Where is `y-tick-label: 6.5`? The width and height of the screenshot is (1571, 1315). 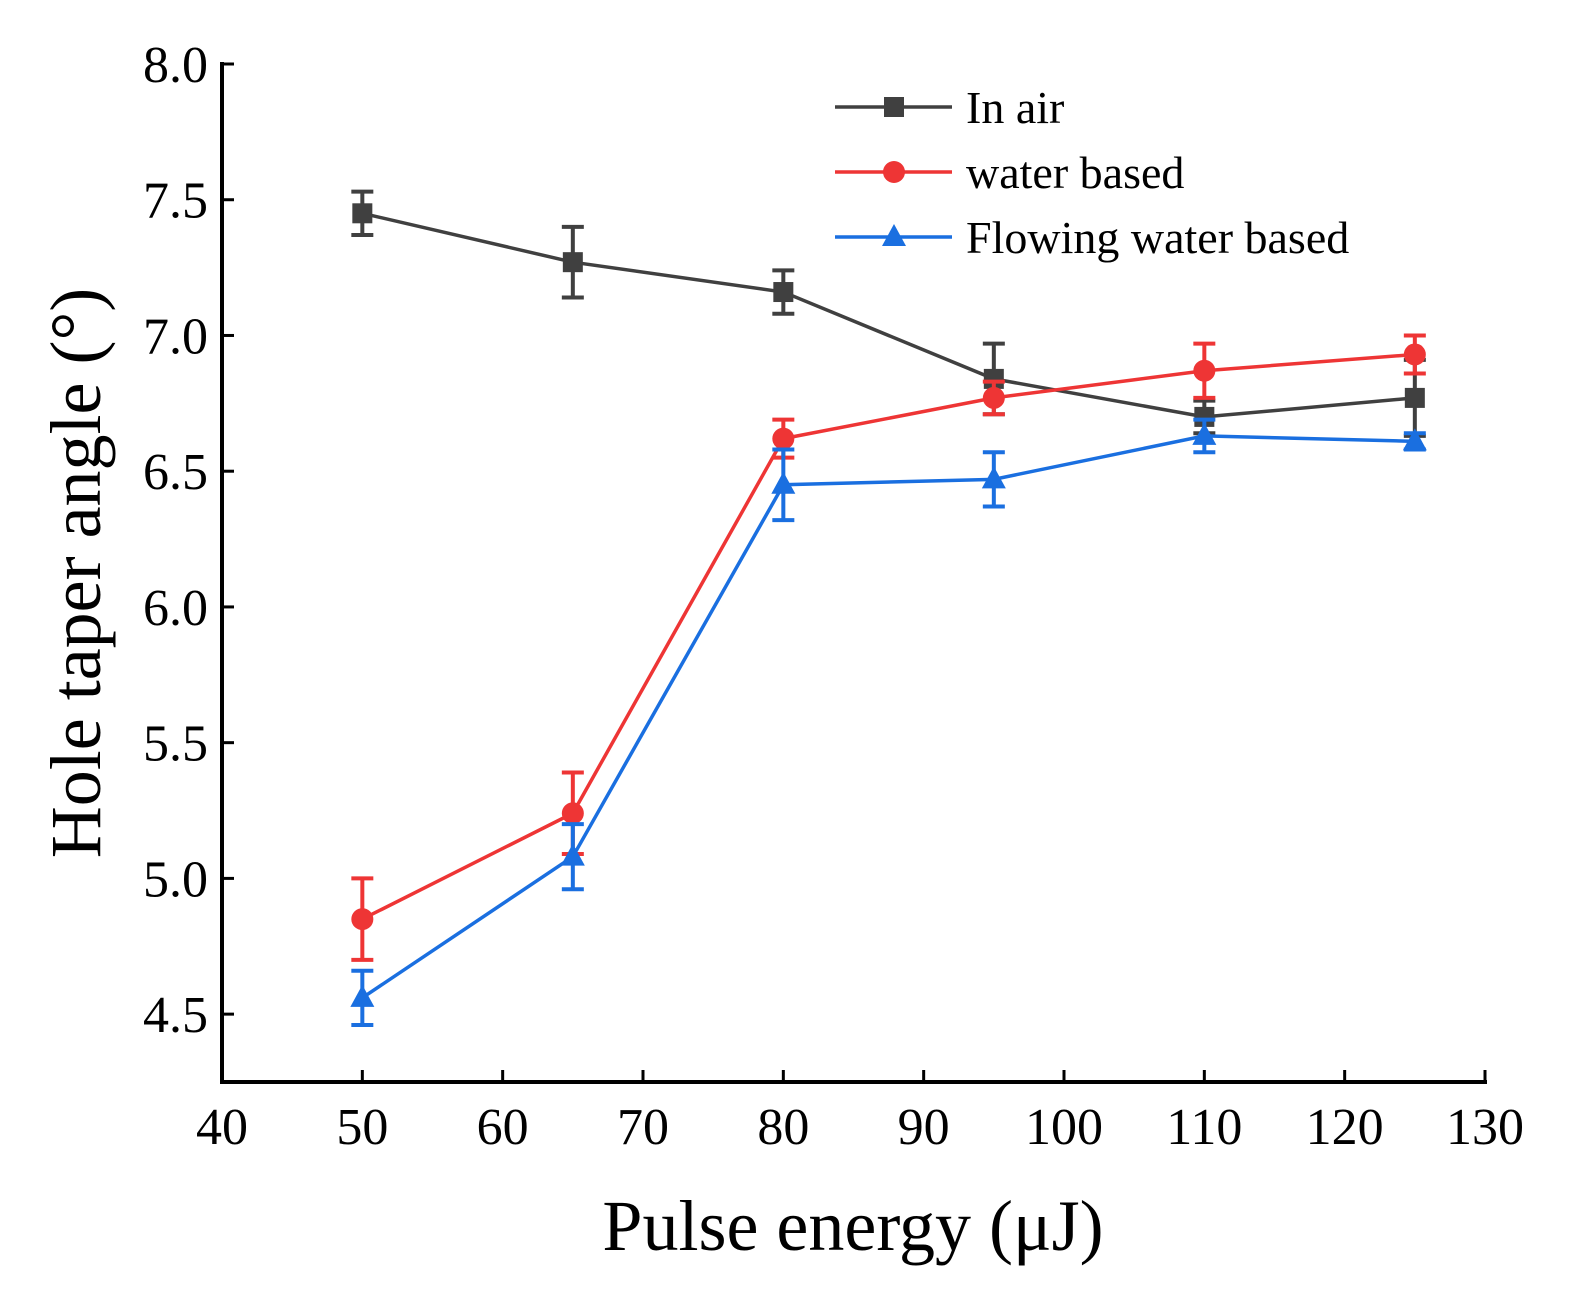 y-tick-label: 6.5 is located at coordinates (175, 472).